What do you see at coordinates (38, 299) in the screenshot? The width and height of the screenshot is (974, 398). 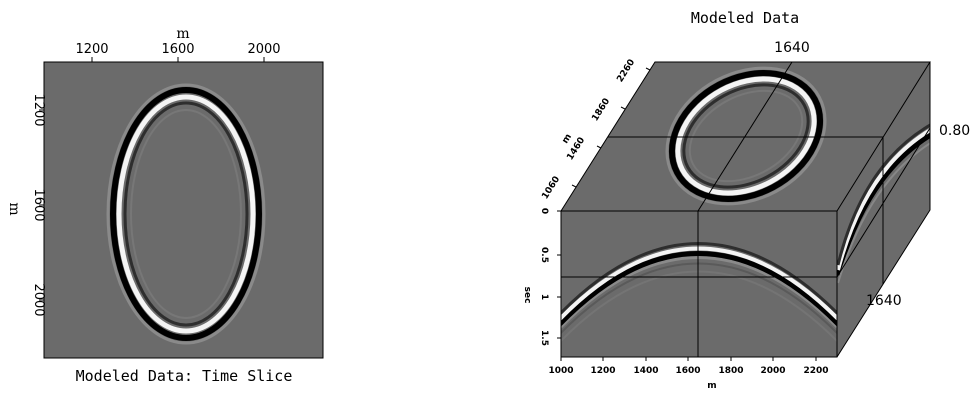 I see `left-tick-2000: 2000` at bounding box center [38, 299].